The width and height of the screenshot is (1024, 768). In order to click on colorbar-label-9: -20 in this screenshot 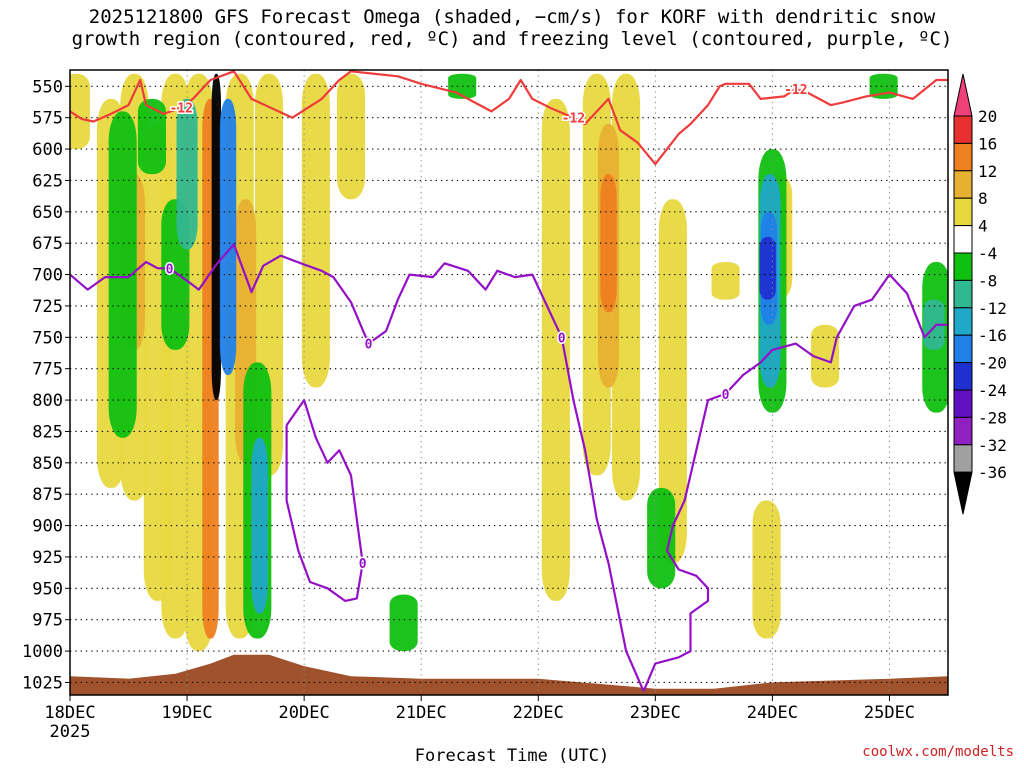, I will do `click(992, 363)`.